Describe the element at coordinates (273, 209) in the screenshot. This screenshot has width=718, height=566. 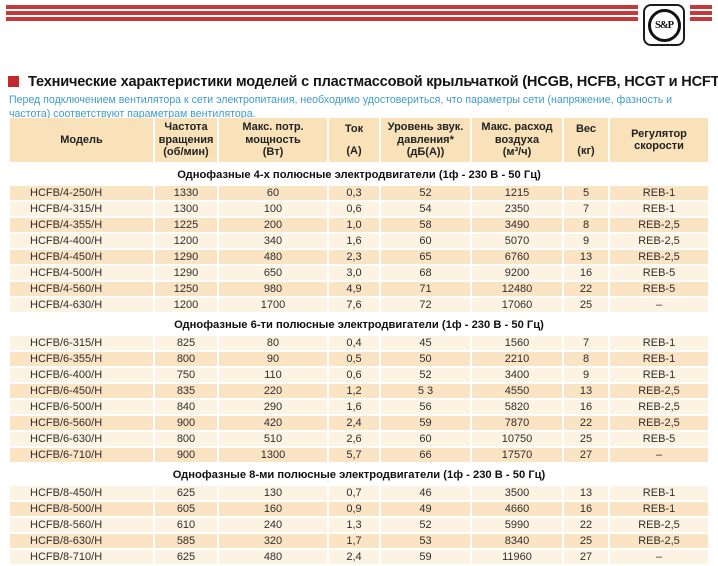
I see `value-cell-power: 100` at that location.